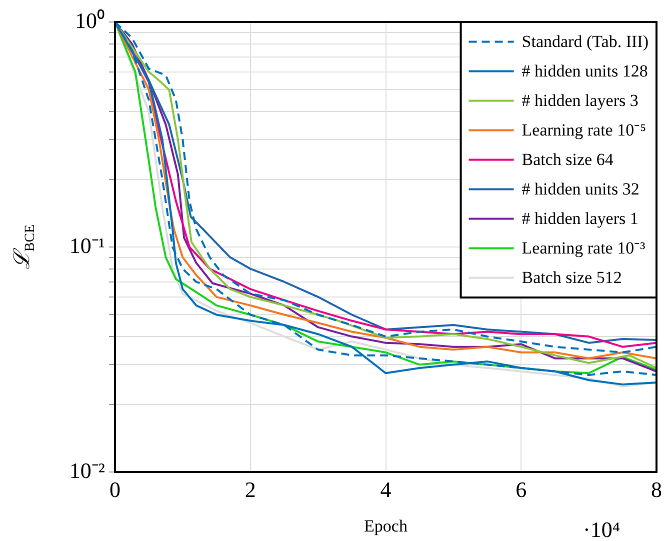 This screenshot has height=541, width=668. Describe the element at coordinates (572, 278) in the screenshot. I see `legend-label: Batch size 512` at that location.